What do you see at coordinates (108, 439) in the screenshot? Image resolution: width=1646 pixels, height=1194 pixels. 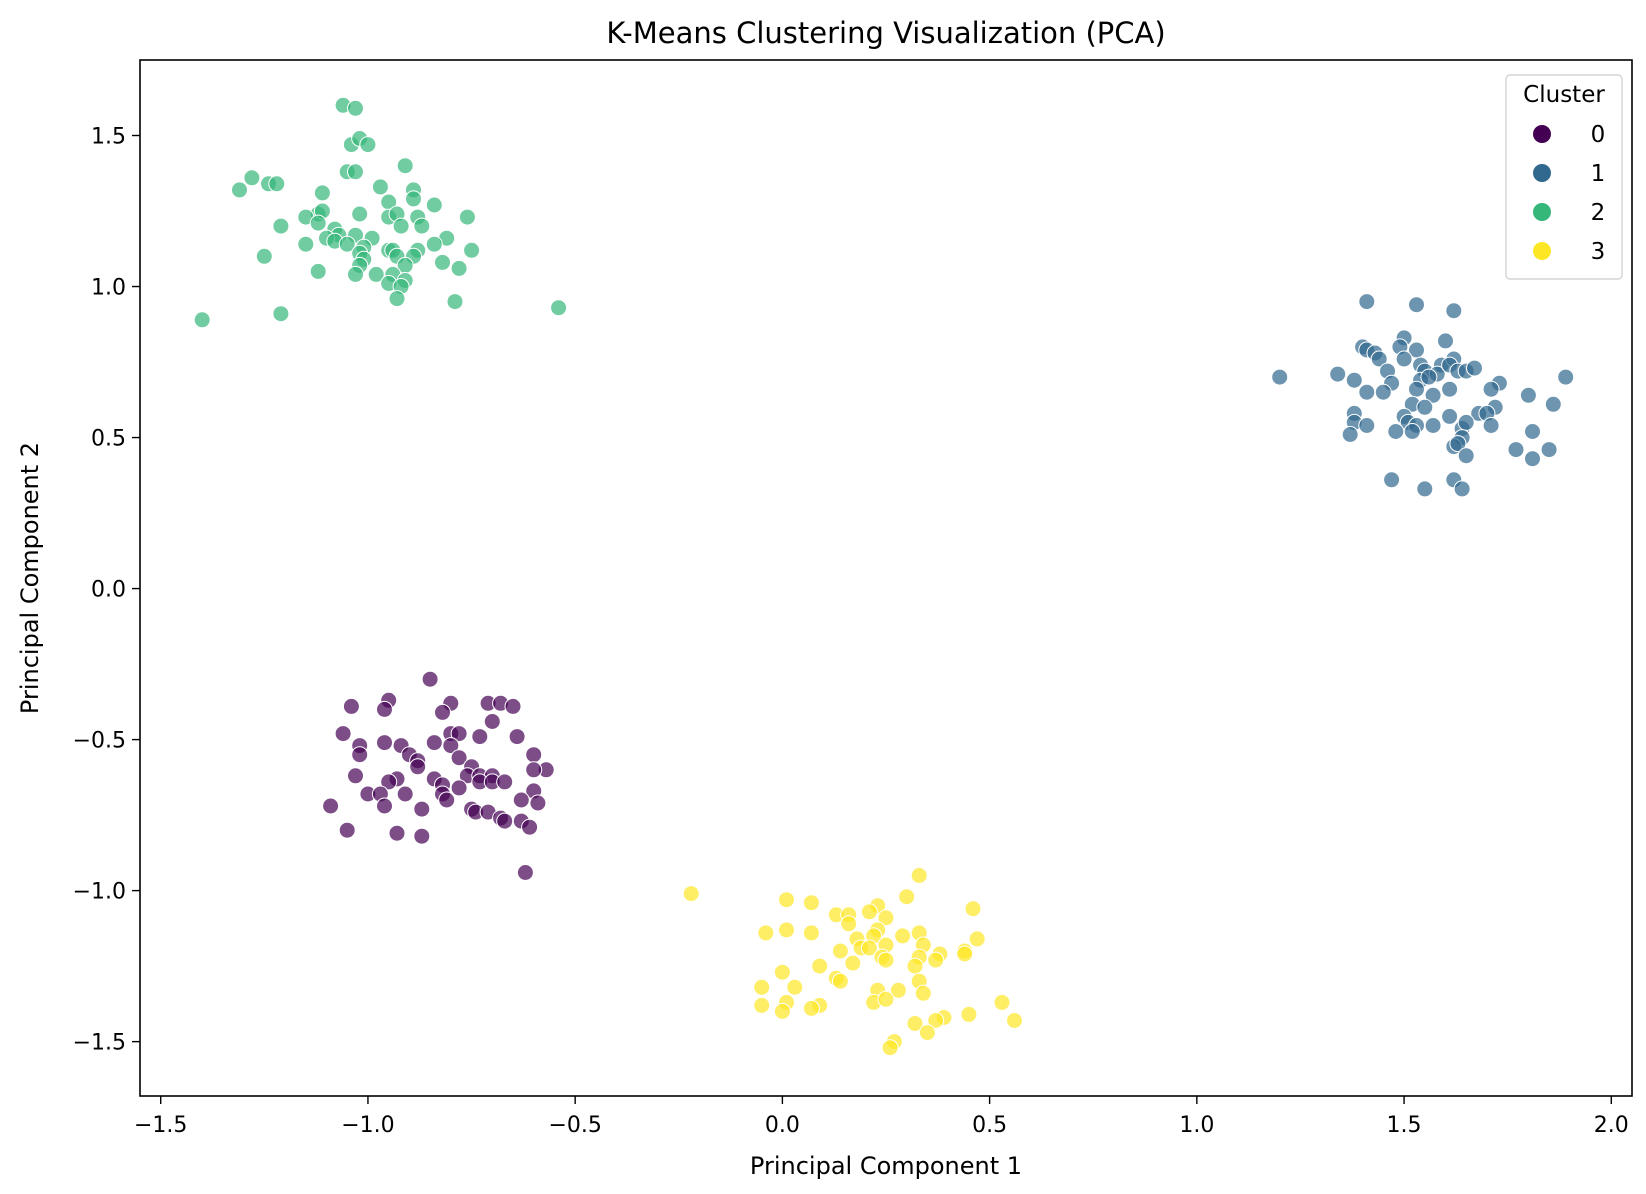 I see `y-tick-label: 0.5` at bounding box center [108, 439].